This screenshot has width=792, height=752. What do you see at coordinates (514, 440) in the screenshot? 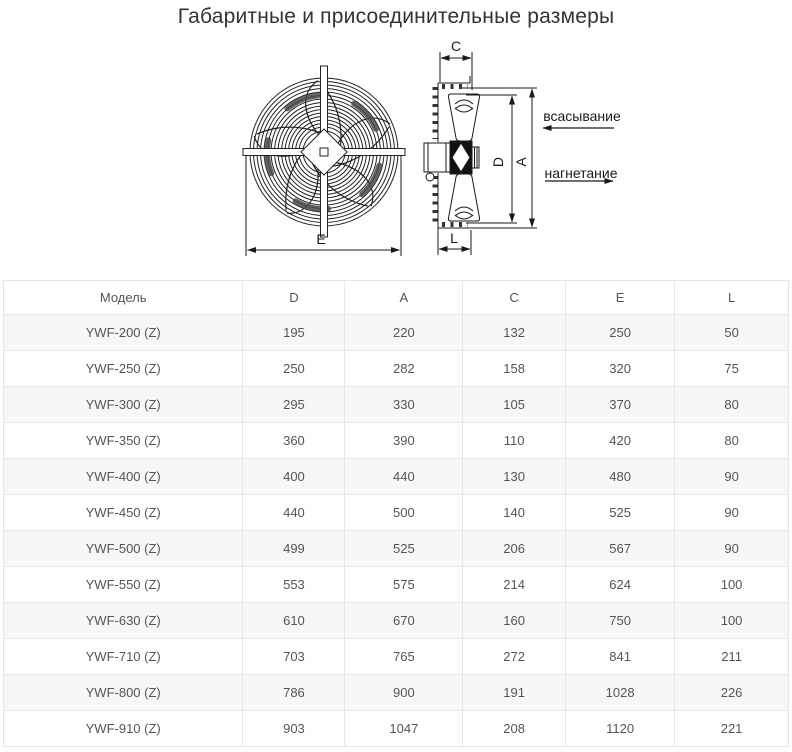
I see `value-cell: 110` at bounding box center [514, 440].